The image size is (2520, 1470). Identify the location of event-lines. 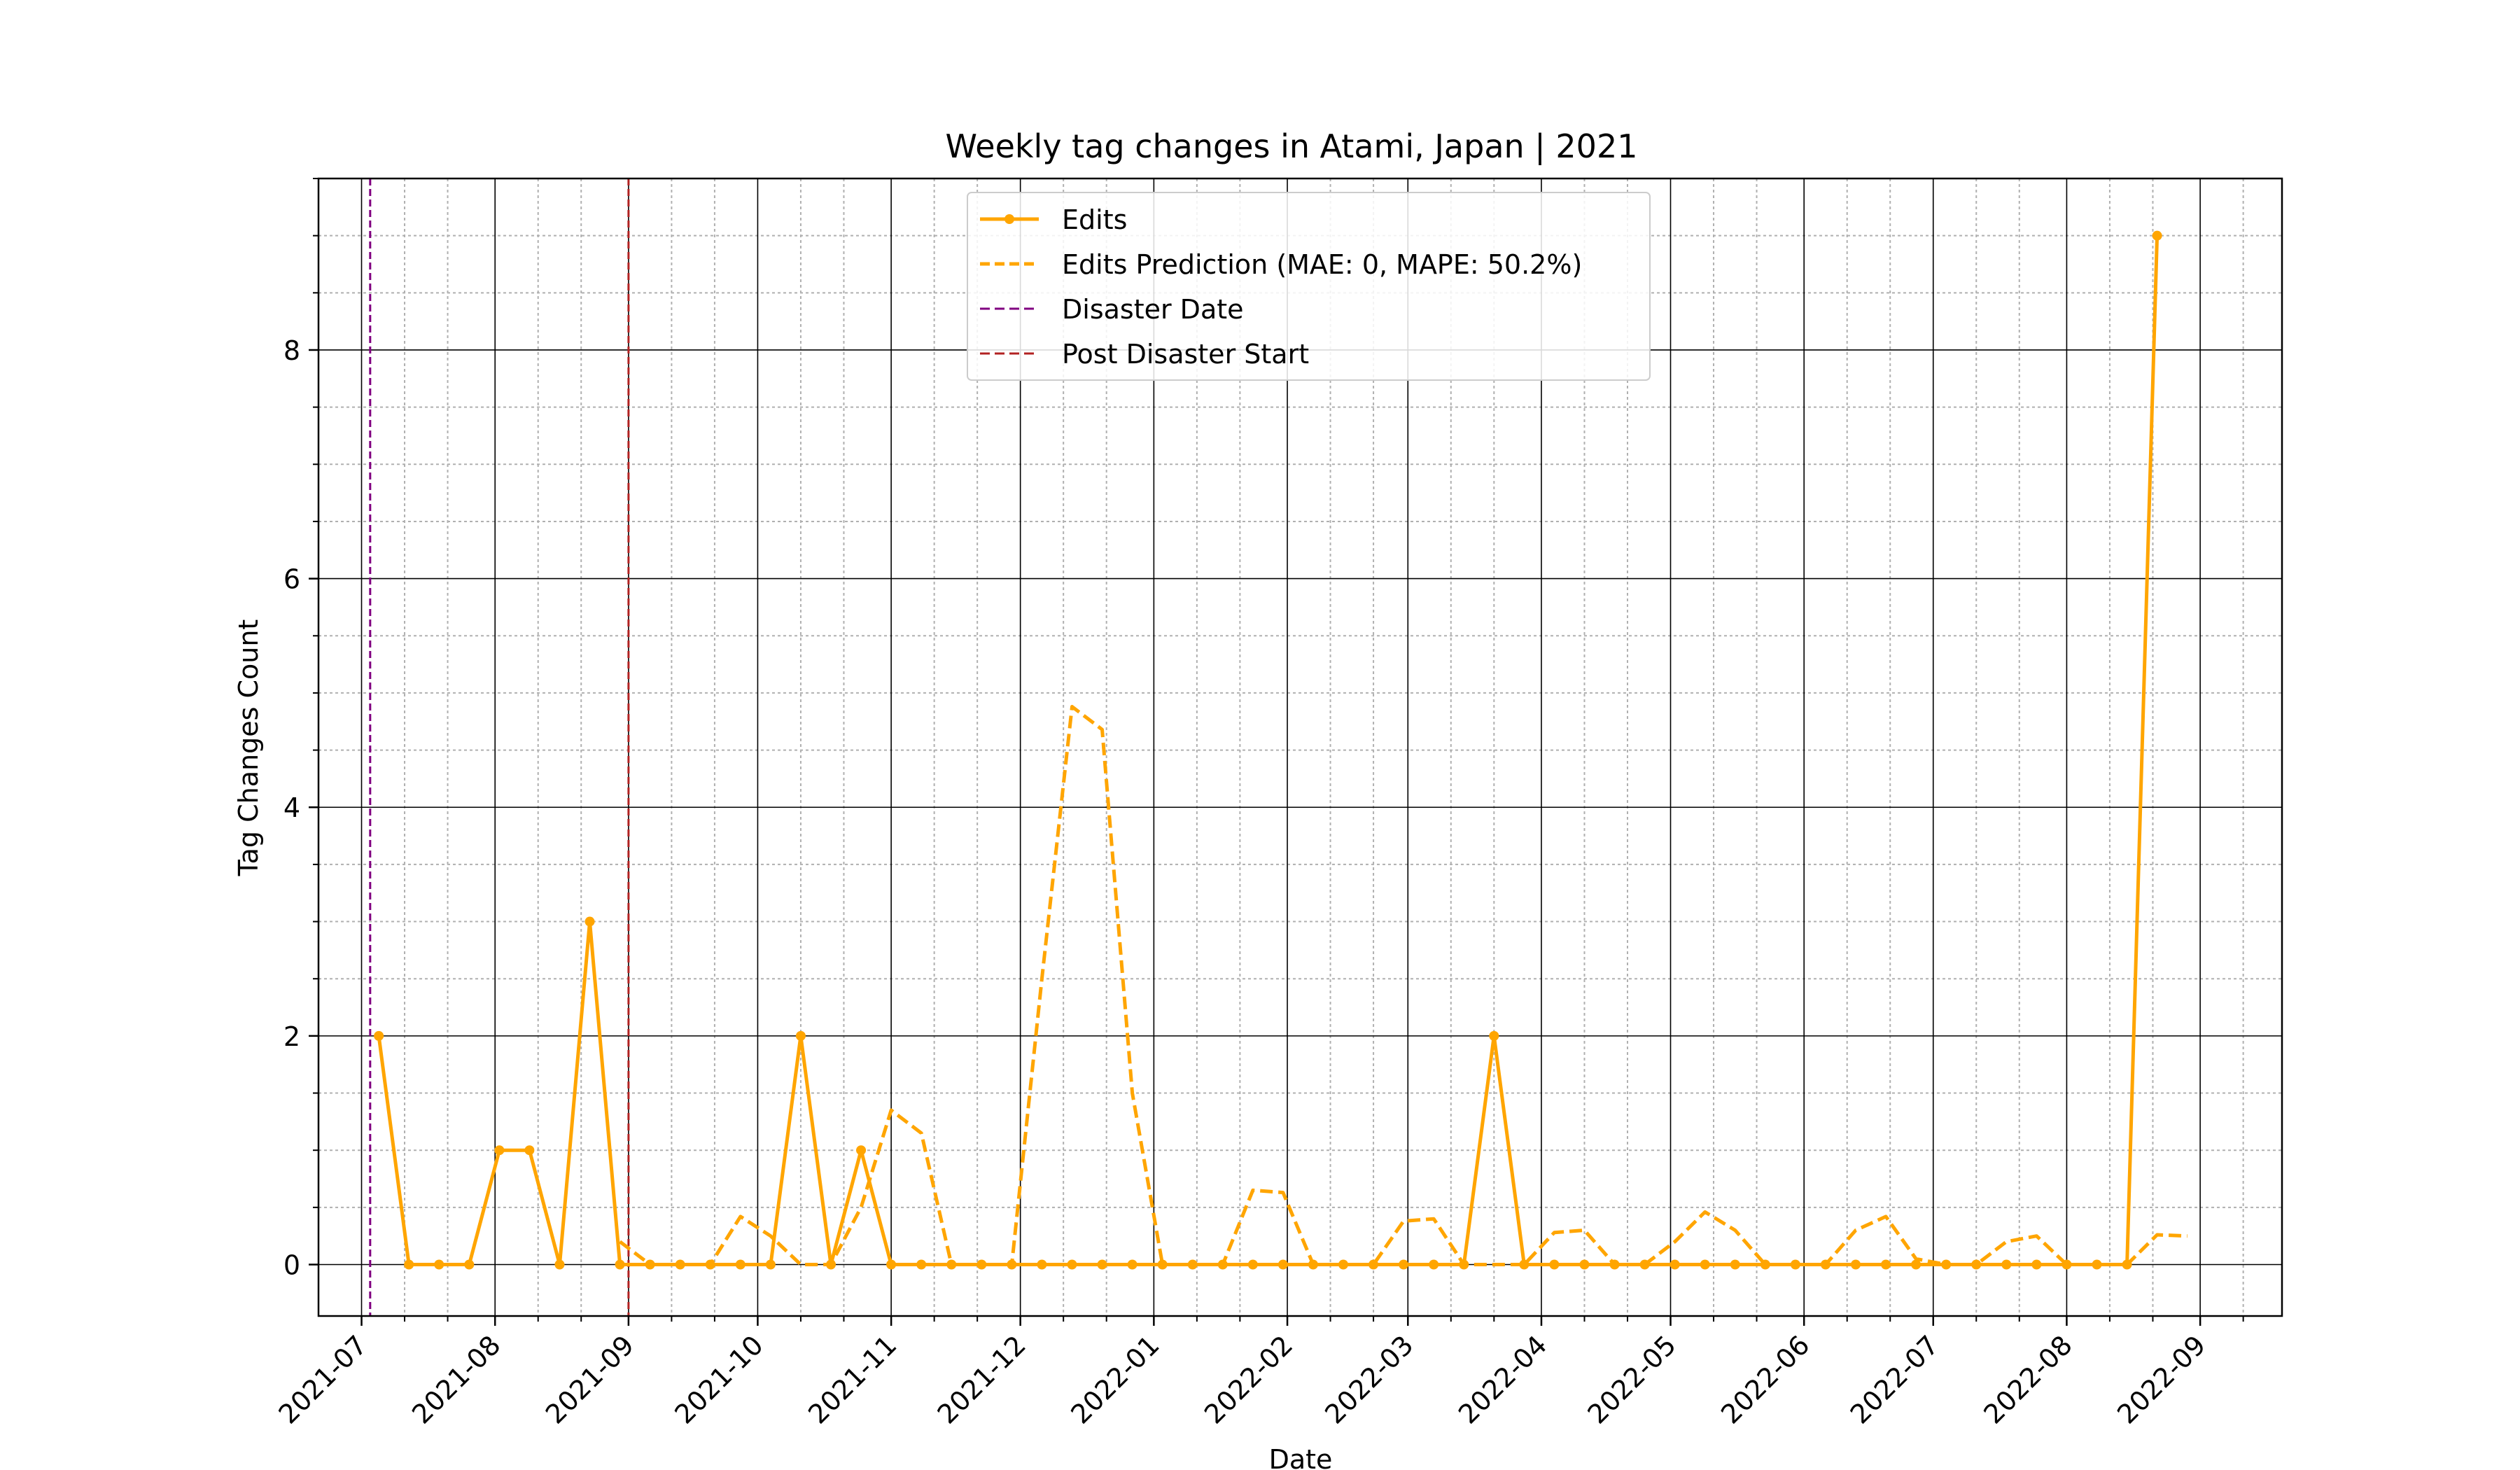
(499, 747).